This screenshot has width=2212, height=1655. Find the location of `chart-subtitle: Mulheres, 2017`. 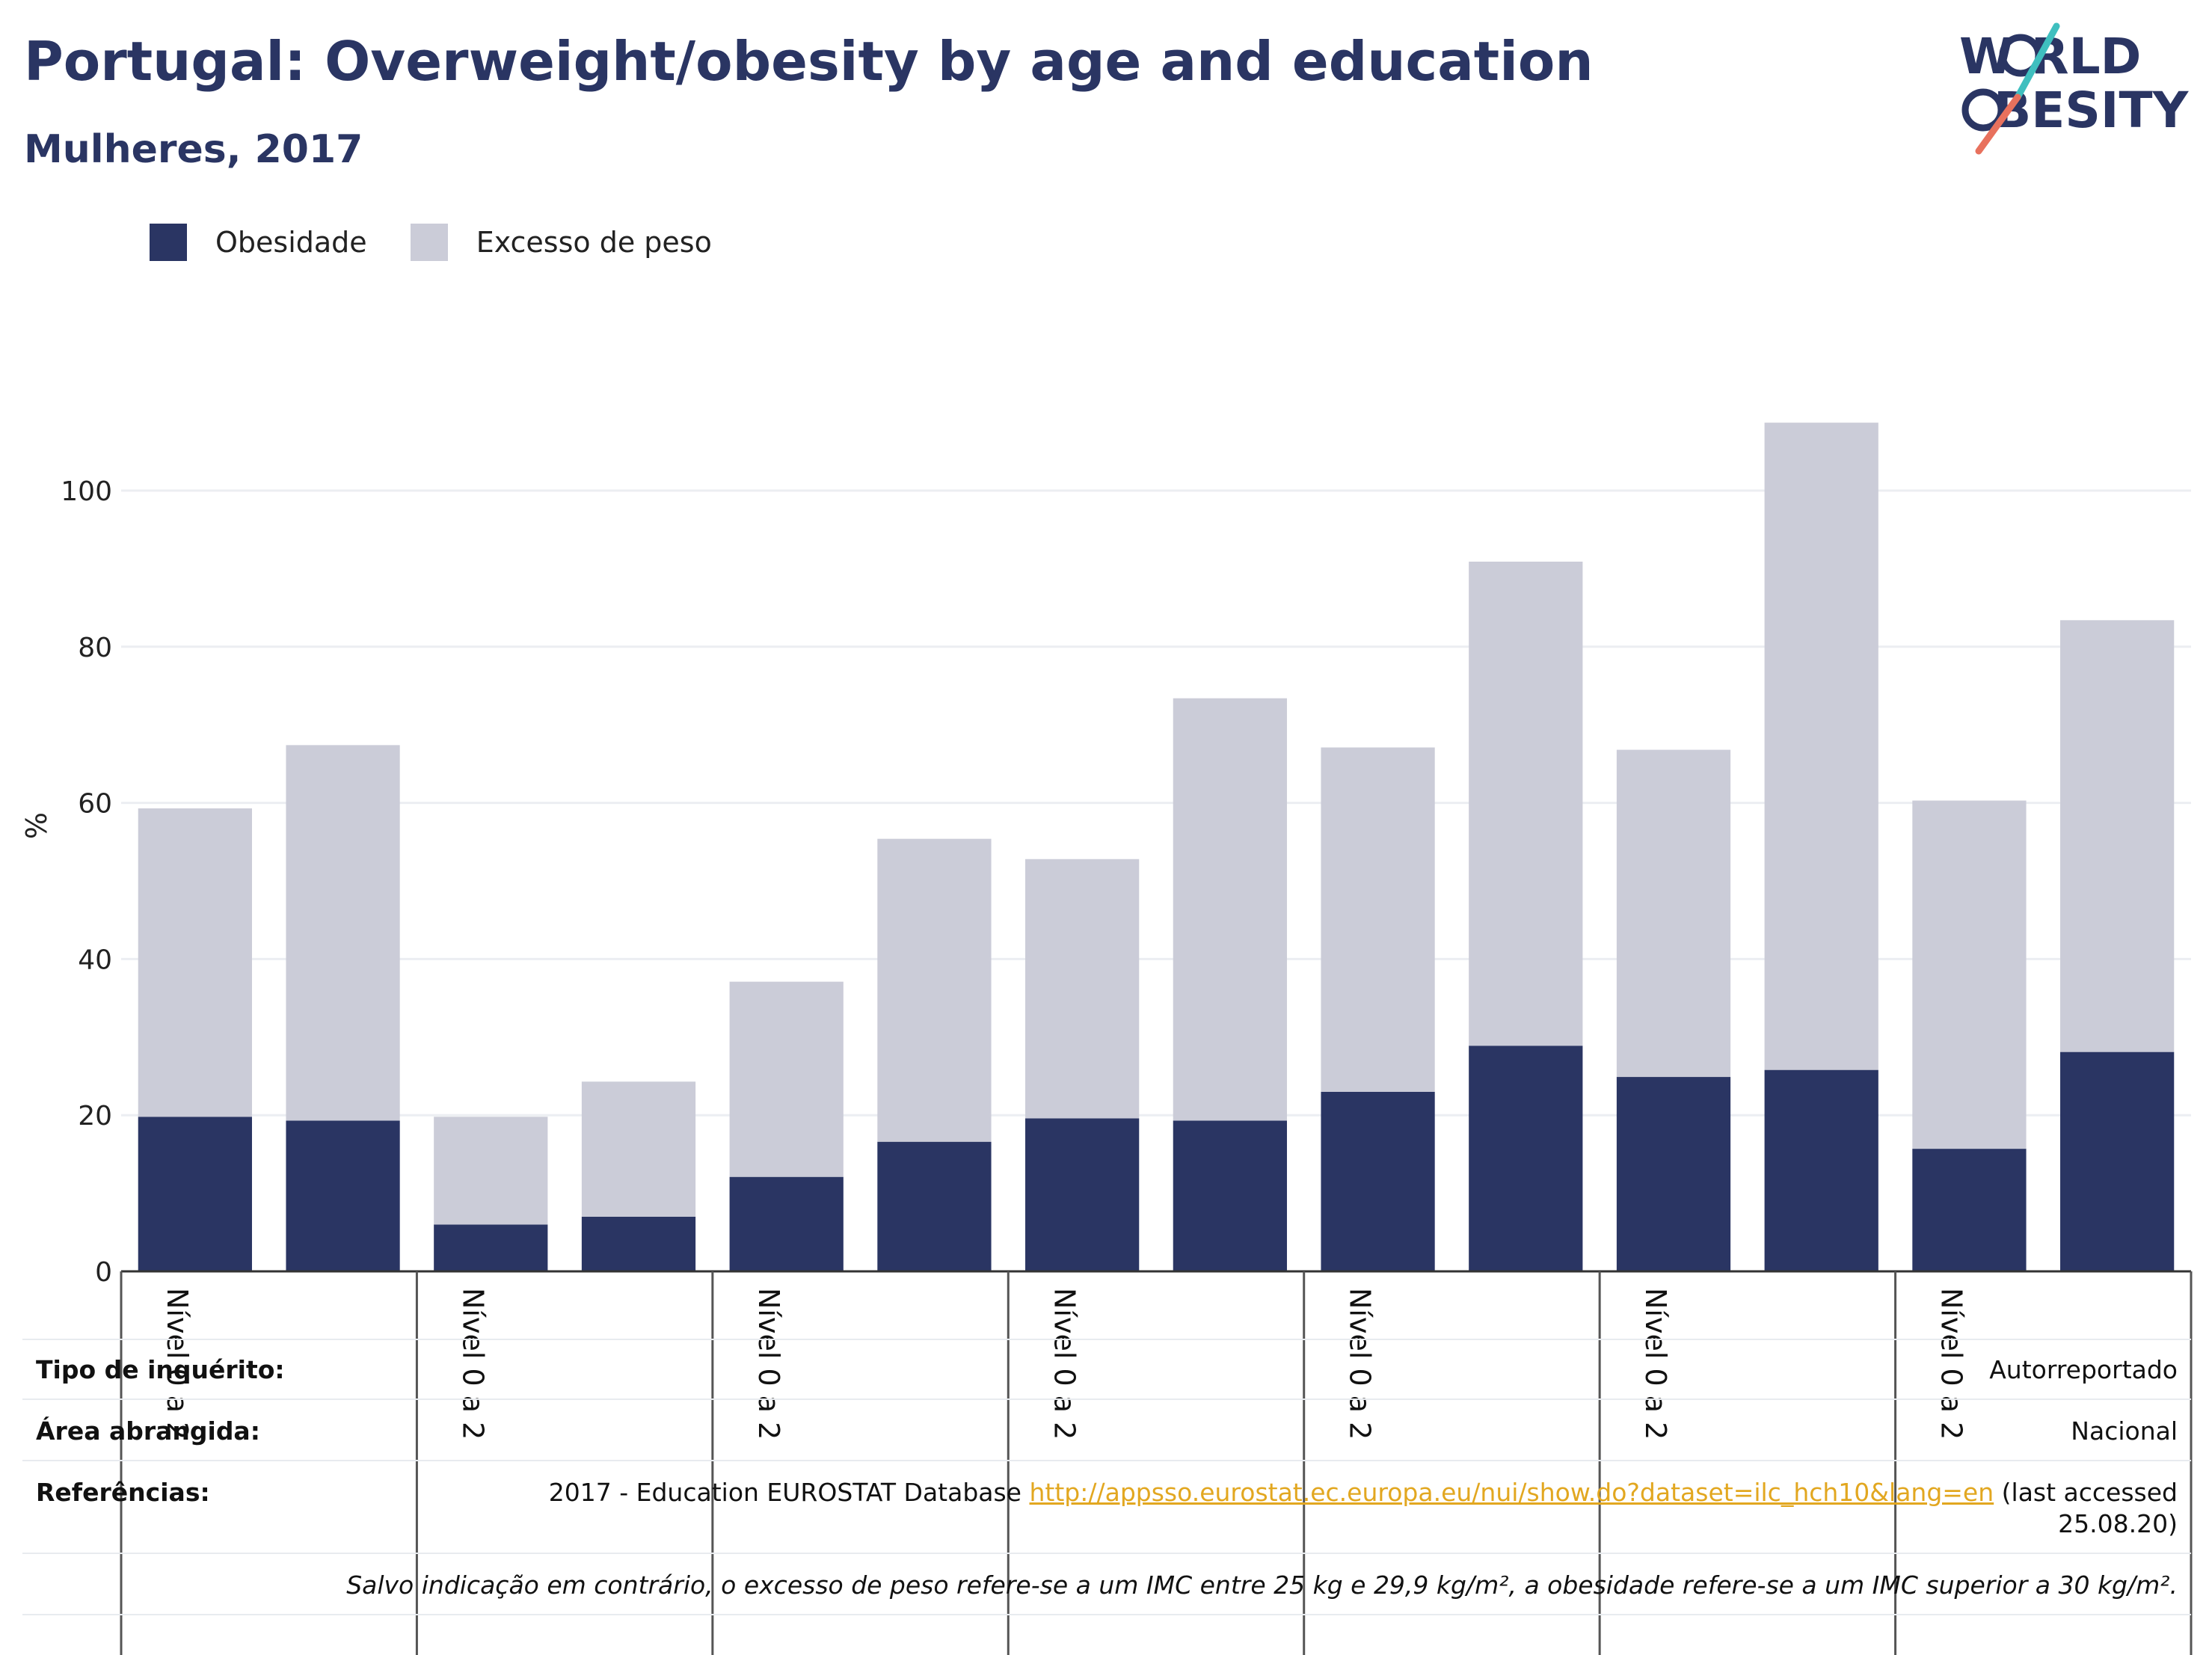

chart-subtitle: Mulheres, 2017 is located at coordinates (193, 149).